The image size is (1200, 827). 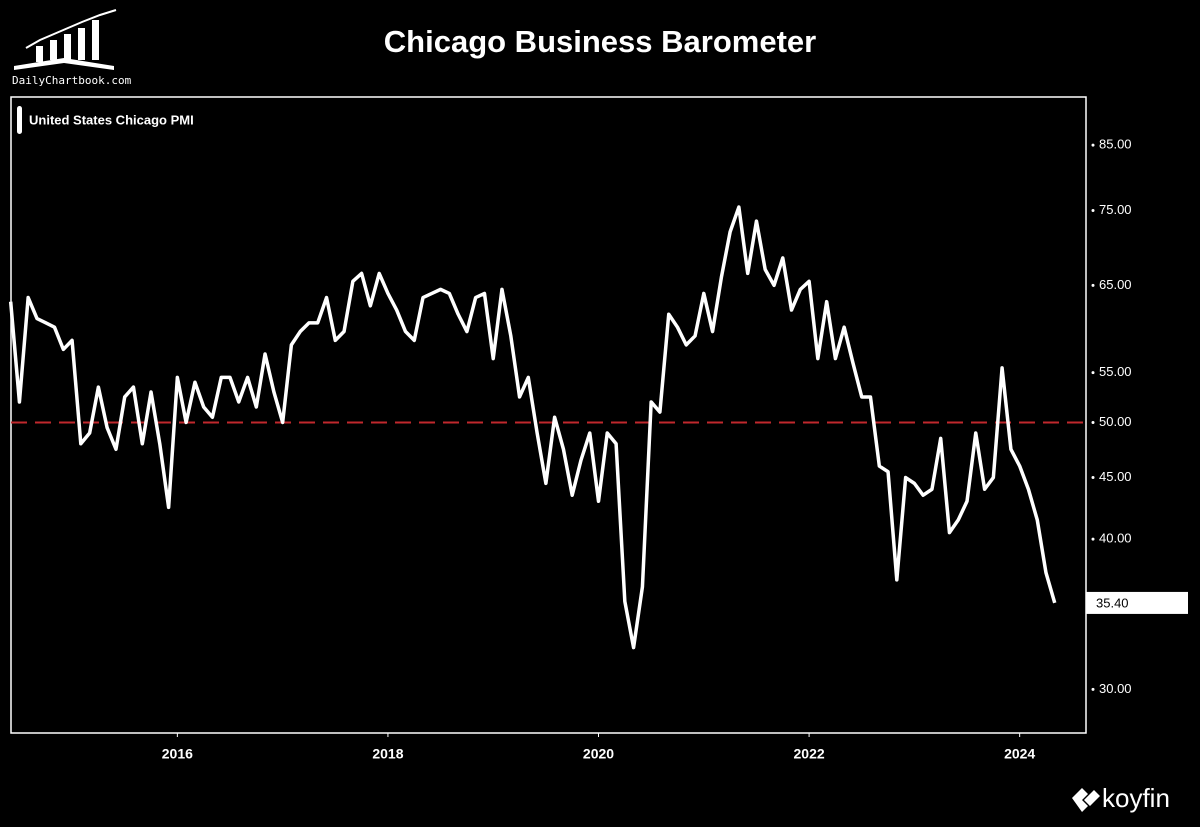 What do you see at coordinates (1115, 371) in the screenshot?
I see `y-tick-label: 55.00` at bounding box center [1115, 371].